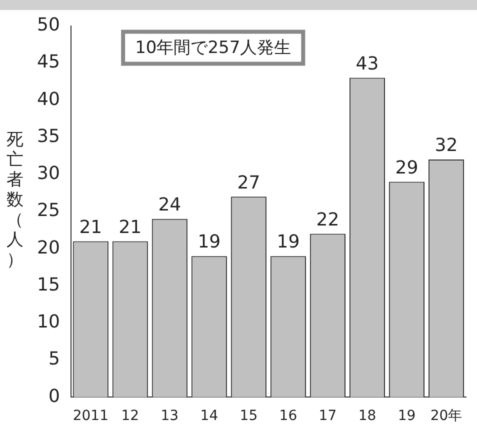 This screenshot has height=435, width=477. Describe the element at coordinates (48, 285) in the screenshot. I see `y-tick-label: 15` at that location.